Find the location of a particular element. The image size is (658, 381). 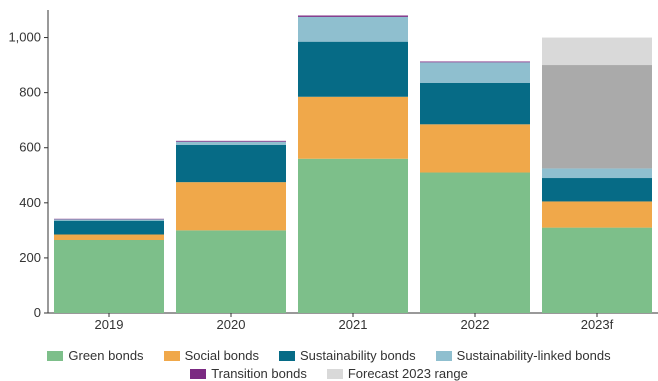

x-tick-label-2020: 2020 is located at coordinates (231, 324).